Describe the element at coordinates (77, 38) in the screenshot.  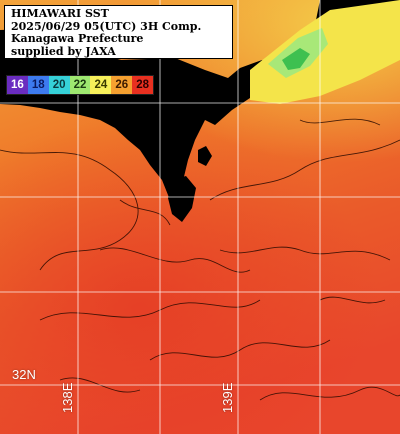
I see `title-line-3: Kanagawa Prefecture` at that location.